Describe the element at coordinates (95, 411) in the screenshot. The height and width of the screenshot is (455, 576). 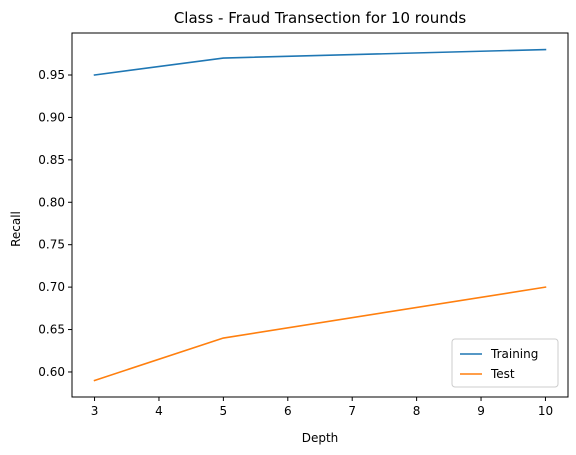
I see `x-tick-label: 3` at that location.